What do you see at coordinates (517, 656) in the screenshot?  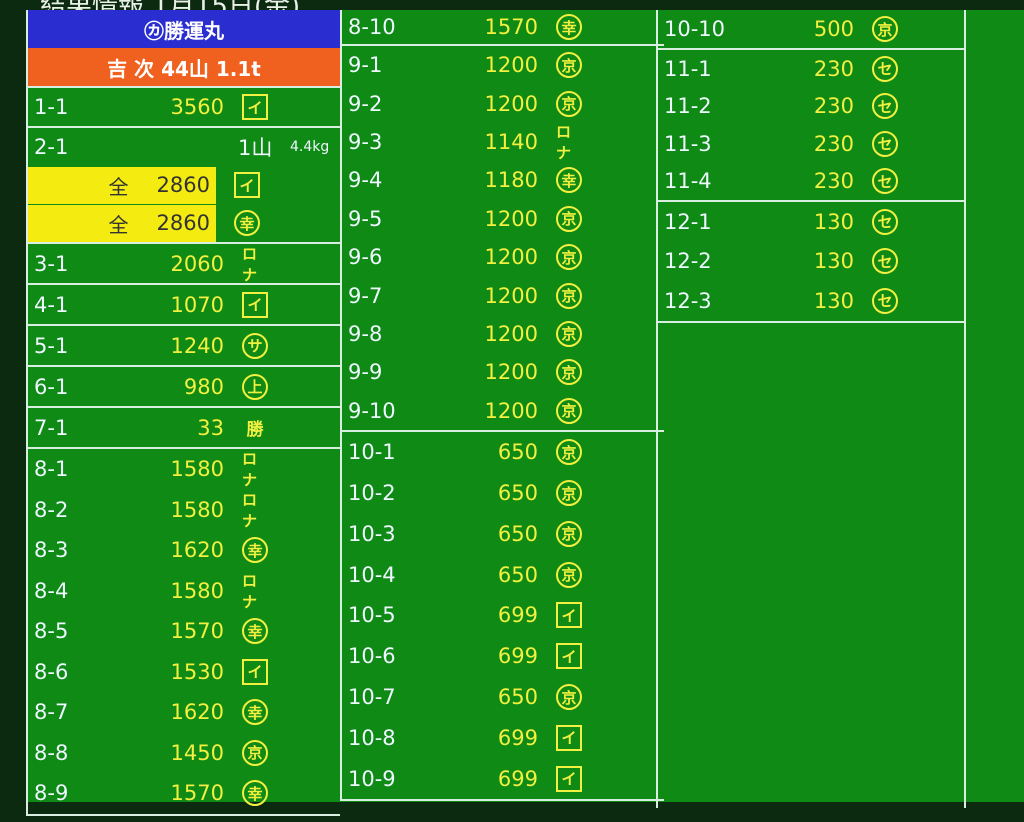 I see `winning-price: 699` at bounding box center [517, 656].